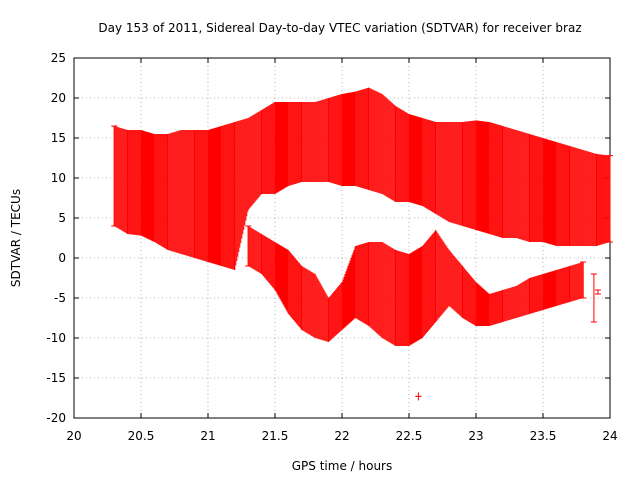  What do you see at coordinates (409, 436) in the screenshot?
I see `x-tick-label: 22.5` at bounding box center [409, 436].